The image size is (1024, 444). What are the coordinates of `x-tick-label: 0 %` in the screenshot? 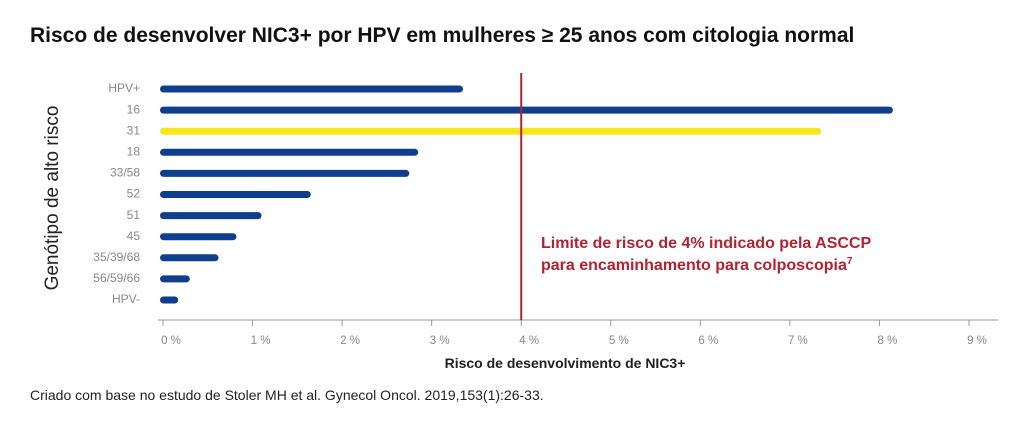 It's located at (171, 341).